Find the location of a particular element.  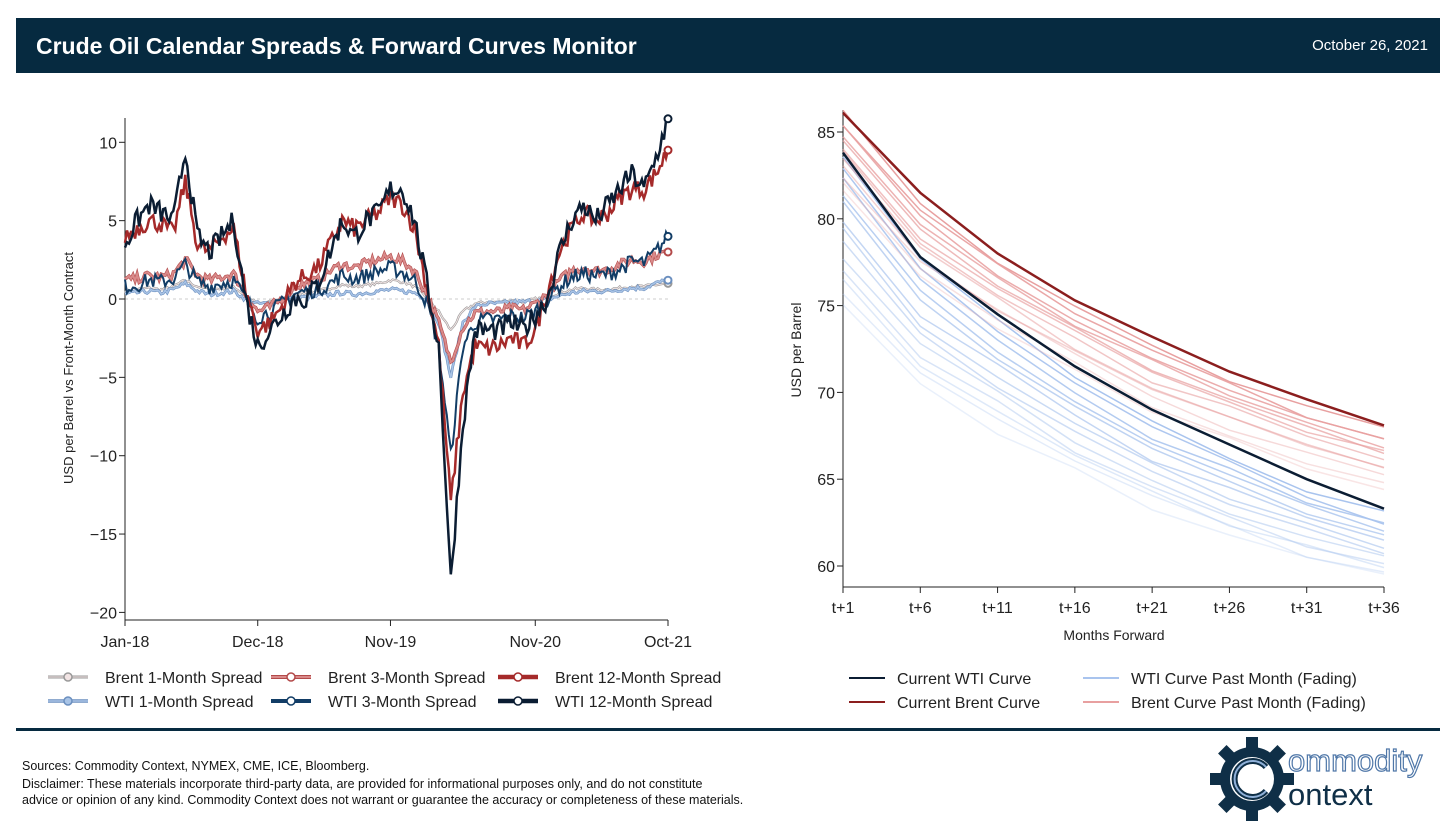

x-tick-label: t+1 is located at coordinates (843, 608).